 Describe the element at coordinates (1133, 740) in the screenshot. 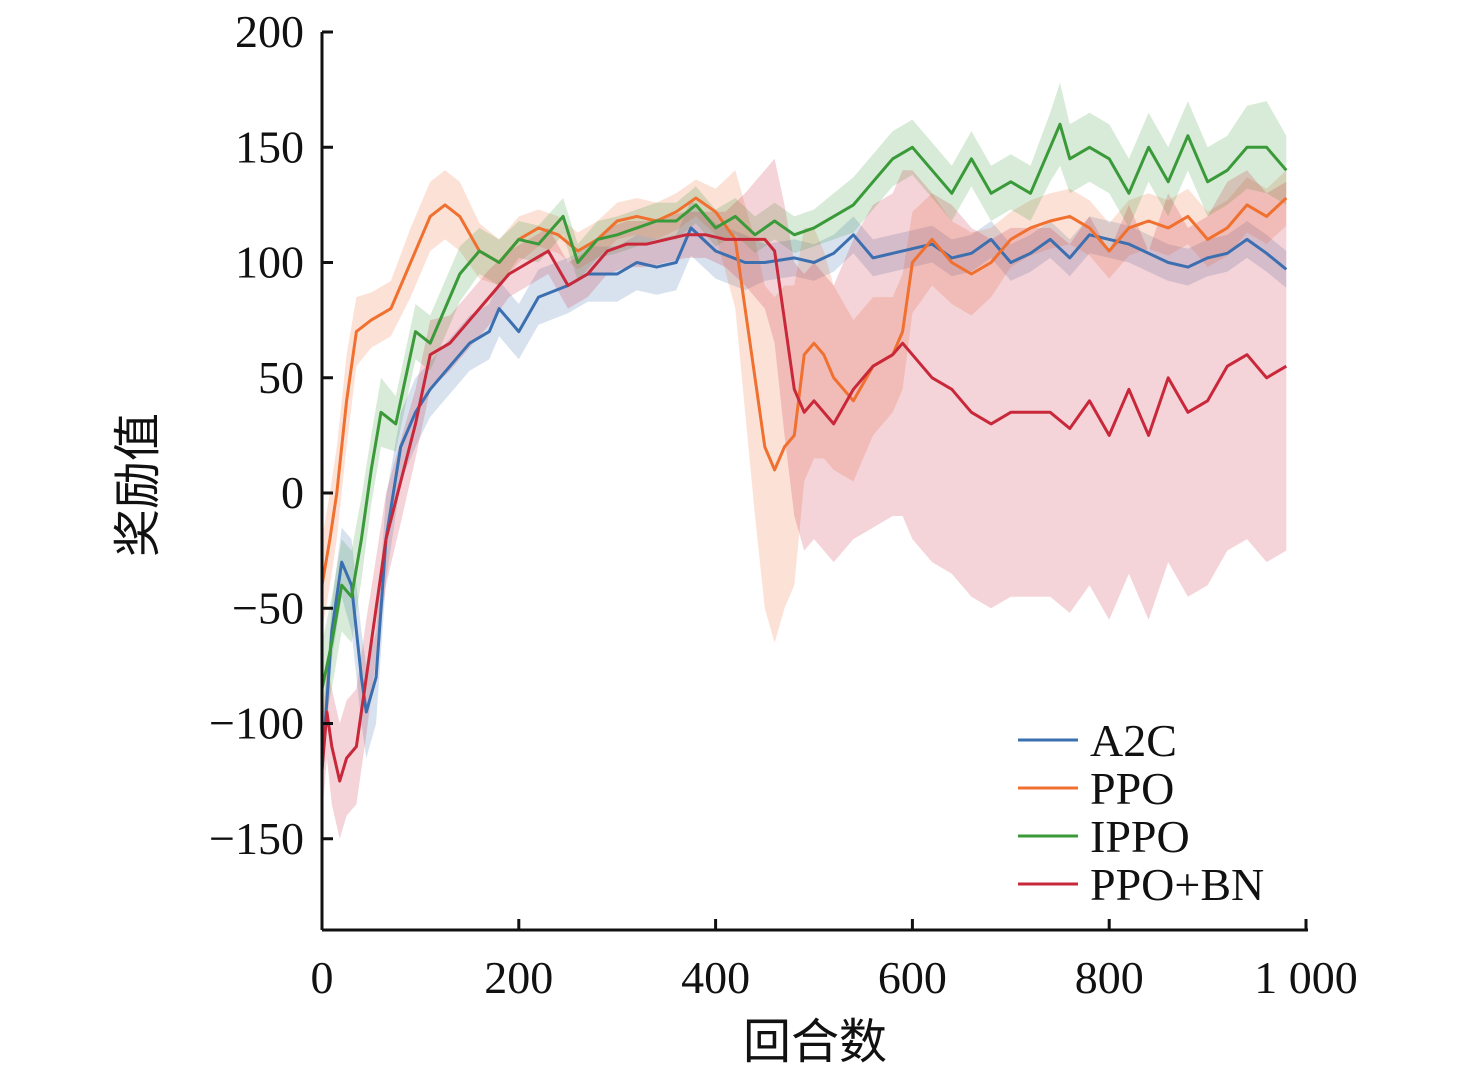

I see `legend-label-a2c: A2C` at that location.